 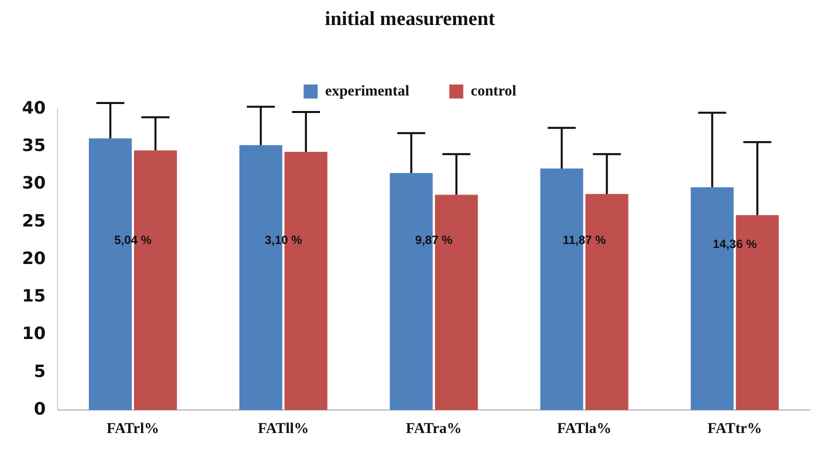 What do you see at coordinates (584, 428) in the screenshot?
I see `x-tick-label: FATla%` at bounding box center [584, 428].